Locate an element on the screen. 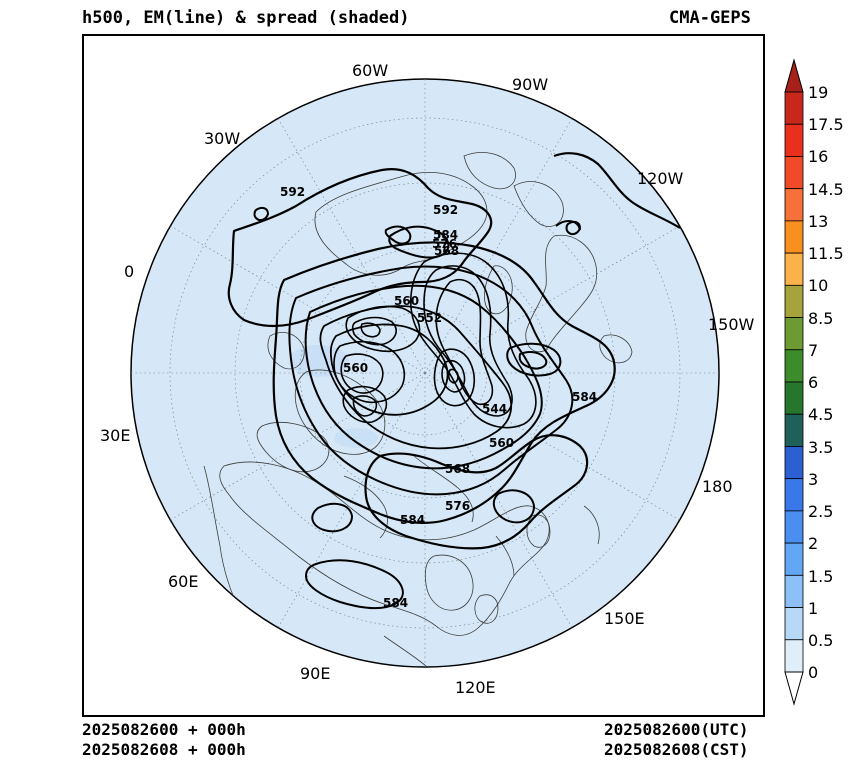 Image resolution: width=859 pixels, height=776 pixels. colorbar-top-arrow is located at coordinates (794, 75).